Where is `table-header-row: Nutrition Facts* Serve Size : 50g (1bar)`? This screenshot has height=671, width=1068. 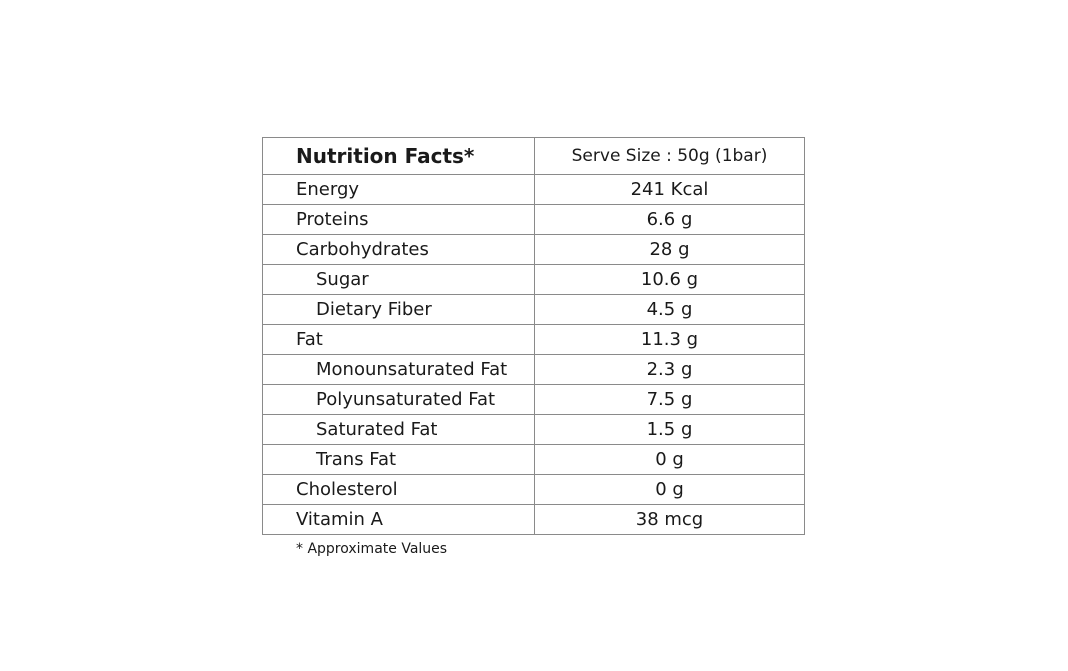 table-header-row: Nutrition Facts* Serve Size : 50g (1bar) is located at coordinates (533, 156).